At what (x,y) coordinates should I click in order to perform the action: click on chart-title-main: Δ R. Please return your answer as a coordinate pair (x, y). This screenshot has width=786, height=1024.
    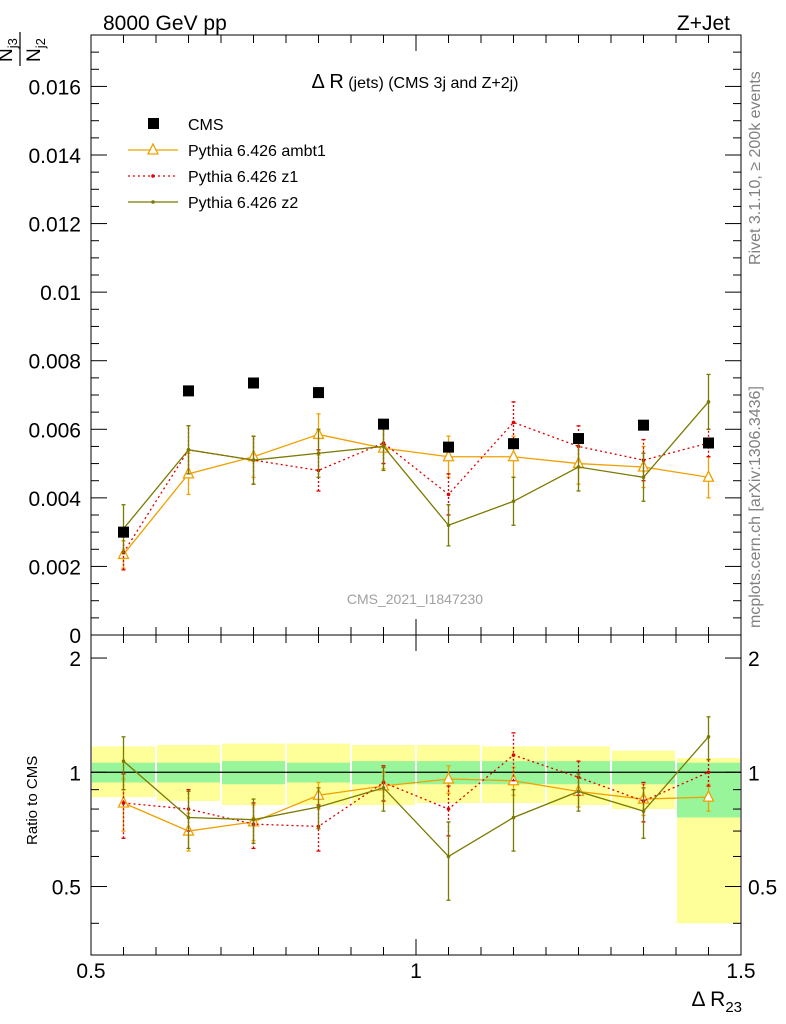
    Looking at the image, I should click on (328, 82).